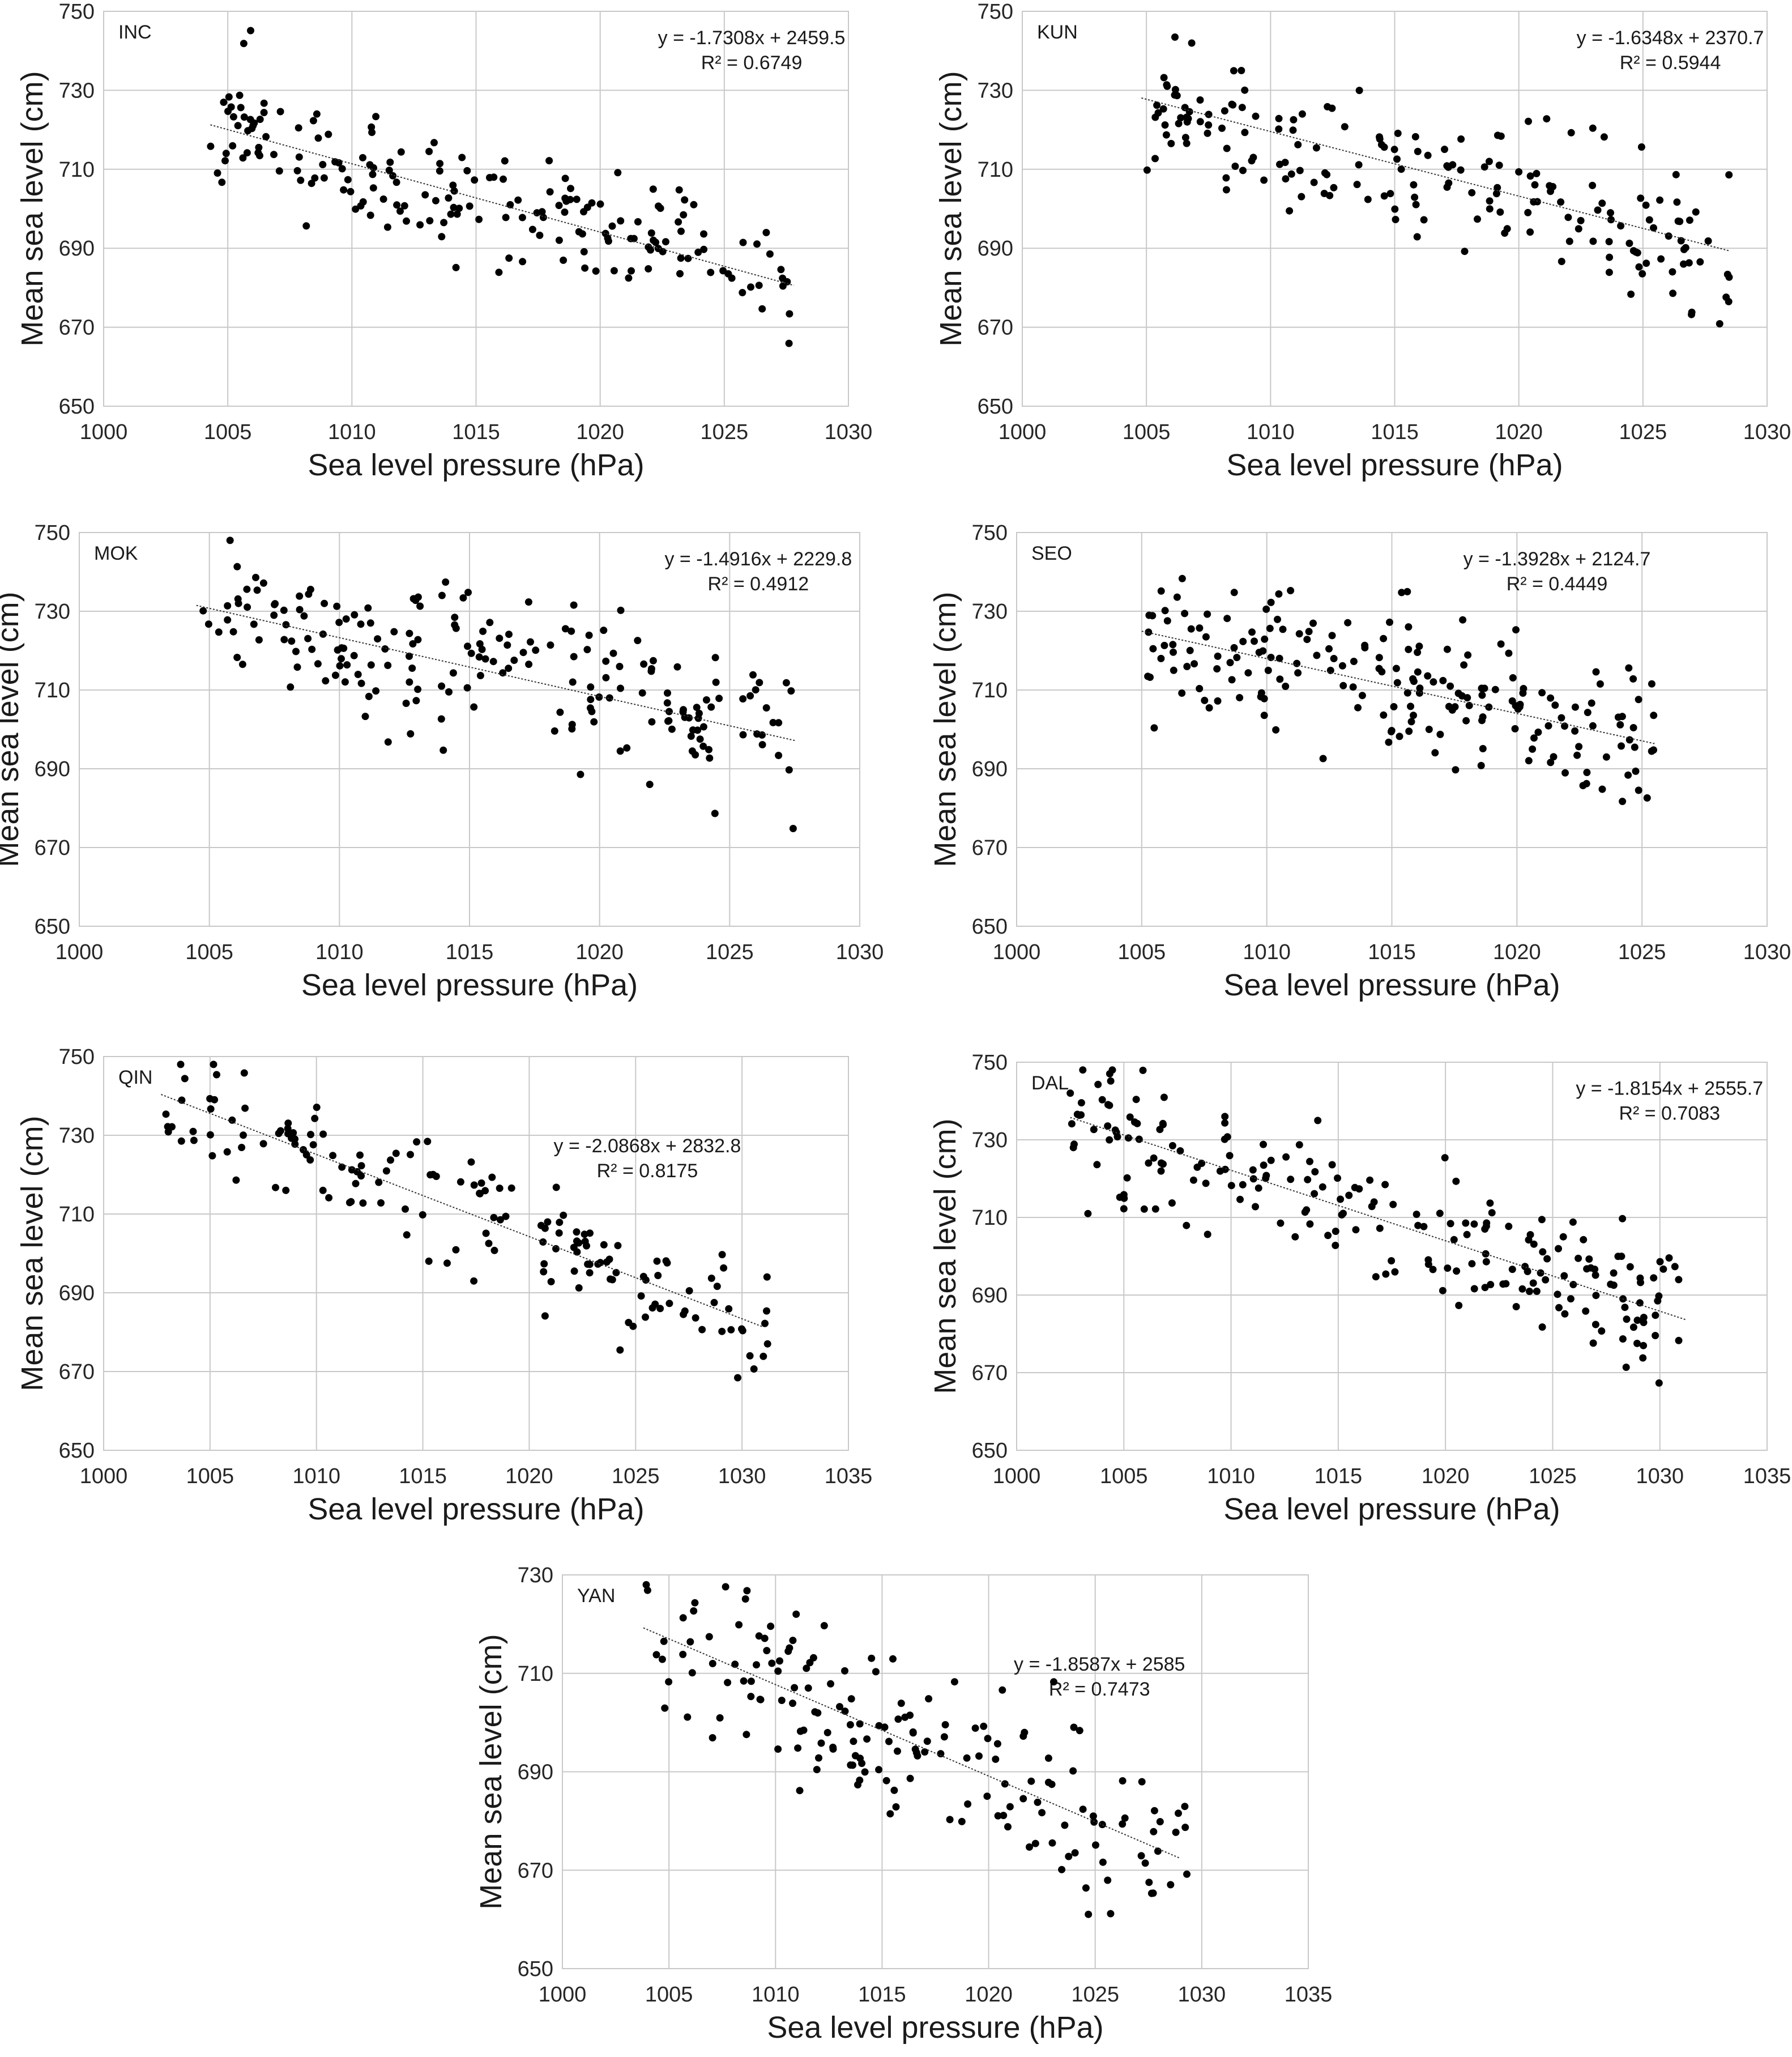 The image size is (1792, 2057). Describe the element at coordinates (1017, 952) in the screenshot. I see `x-tick-label: 1000` at that location.